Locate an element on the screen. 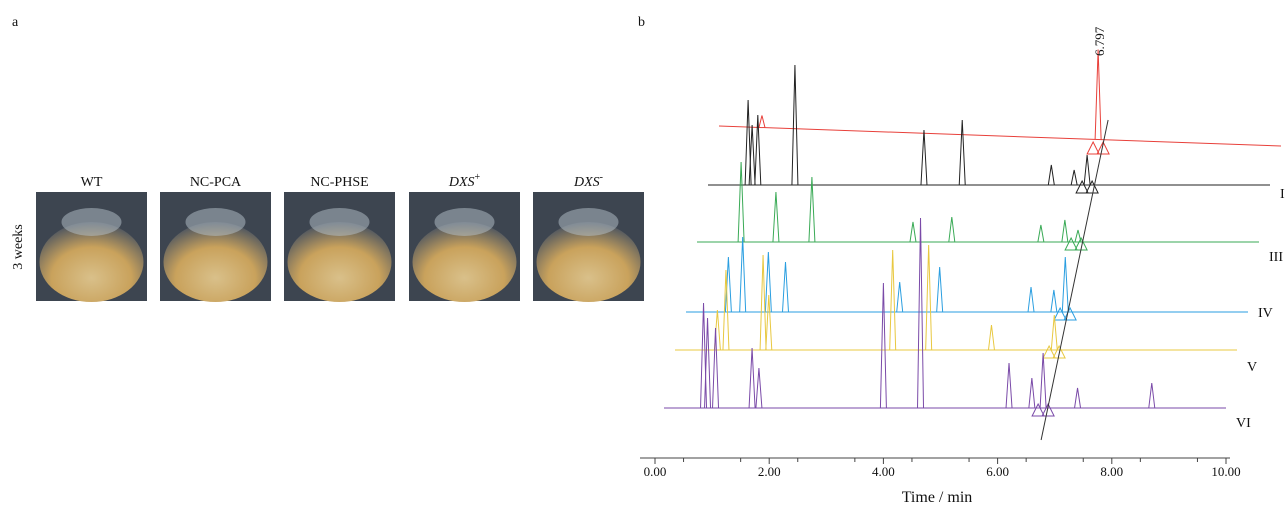 This screenshot has height=516, width=1285. trace: III is located at coordinates (990, 213).